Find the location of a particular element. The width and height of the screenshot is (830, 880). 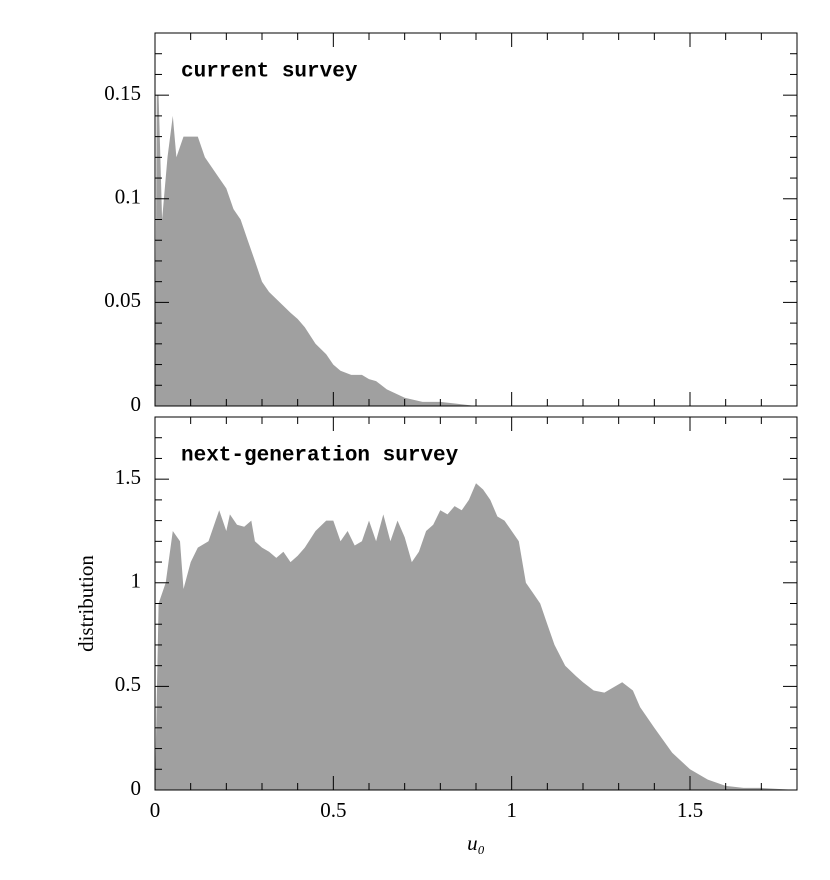

y-tick-label: 0.1 is located at coordinates (128, 197).